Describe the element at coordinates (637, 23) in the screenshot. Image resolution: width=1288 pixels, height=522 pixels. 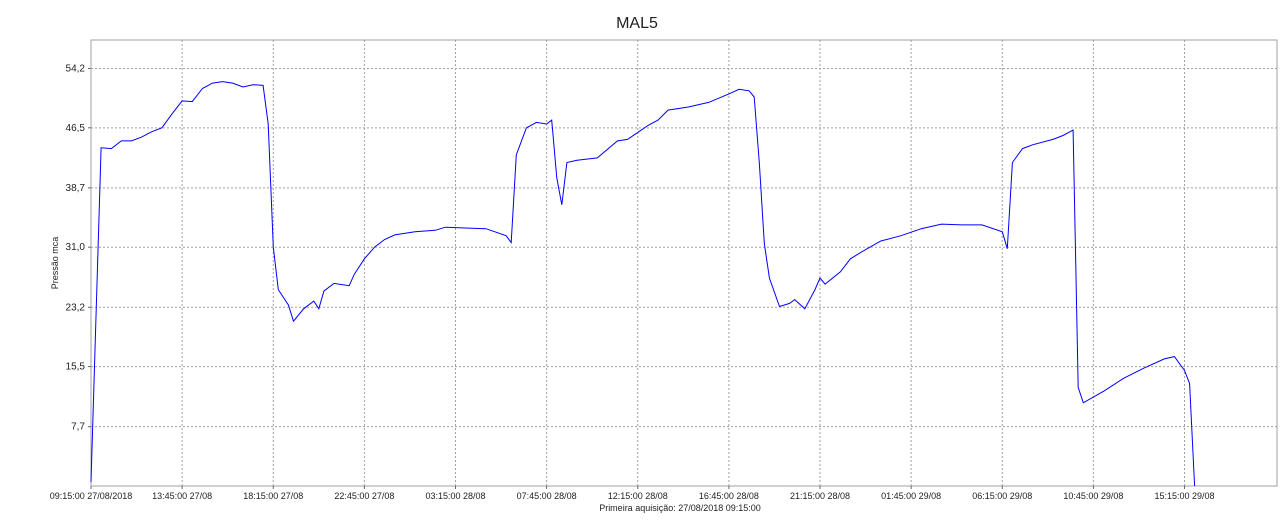
I see `chart-title: MAL5` at that location.